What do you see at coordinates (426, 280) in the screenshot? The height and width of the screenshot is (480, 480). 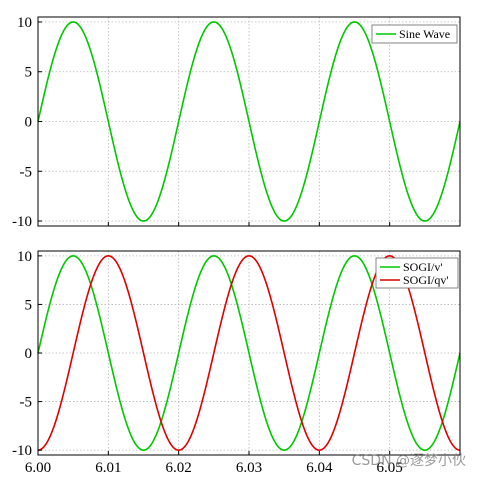 I see `legend-label: SOGI/qv'` at bounding box center [426, 280].